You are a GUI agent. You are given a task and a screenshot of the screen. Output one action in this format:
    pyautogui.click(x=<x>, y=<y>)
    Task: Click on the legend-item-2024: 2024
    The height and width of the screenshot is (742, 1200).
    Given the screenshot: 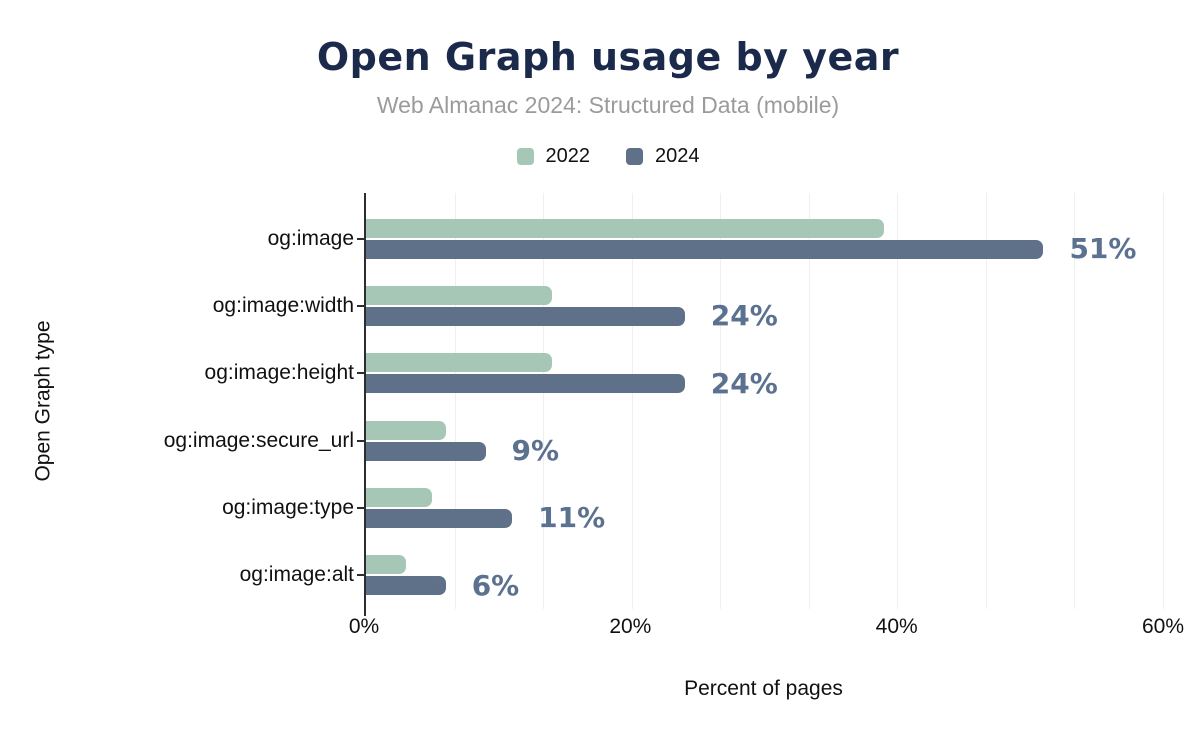 What is the action you would take?
    pyautogui.click(x=663, y=156)
    